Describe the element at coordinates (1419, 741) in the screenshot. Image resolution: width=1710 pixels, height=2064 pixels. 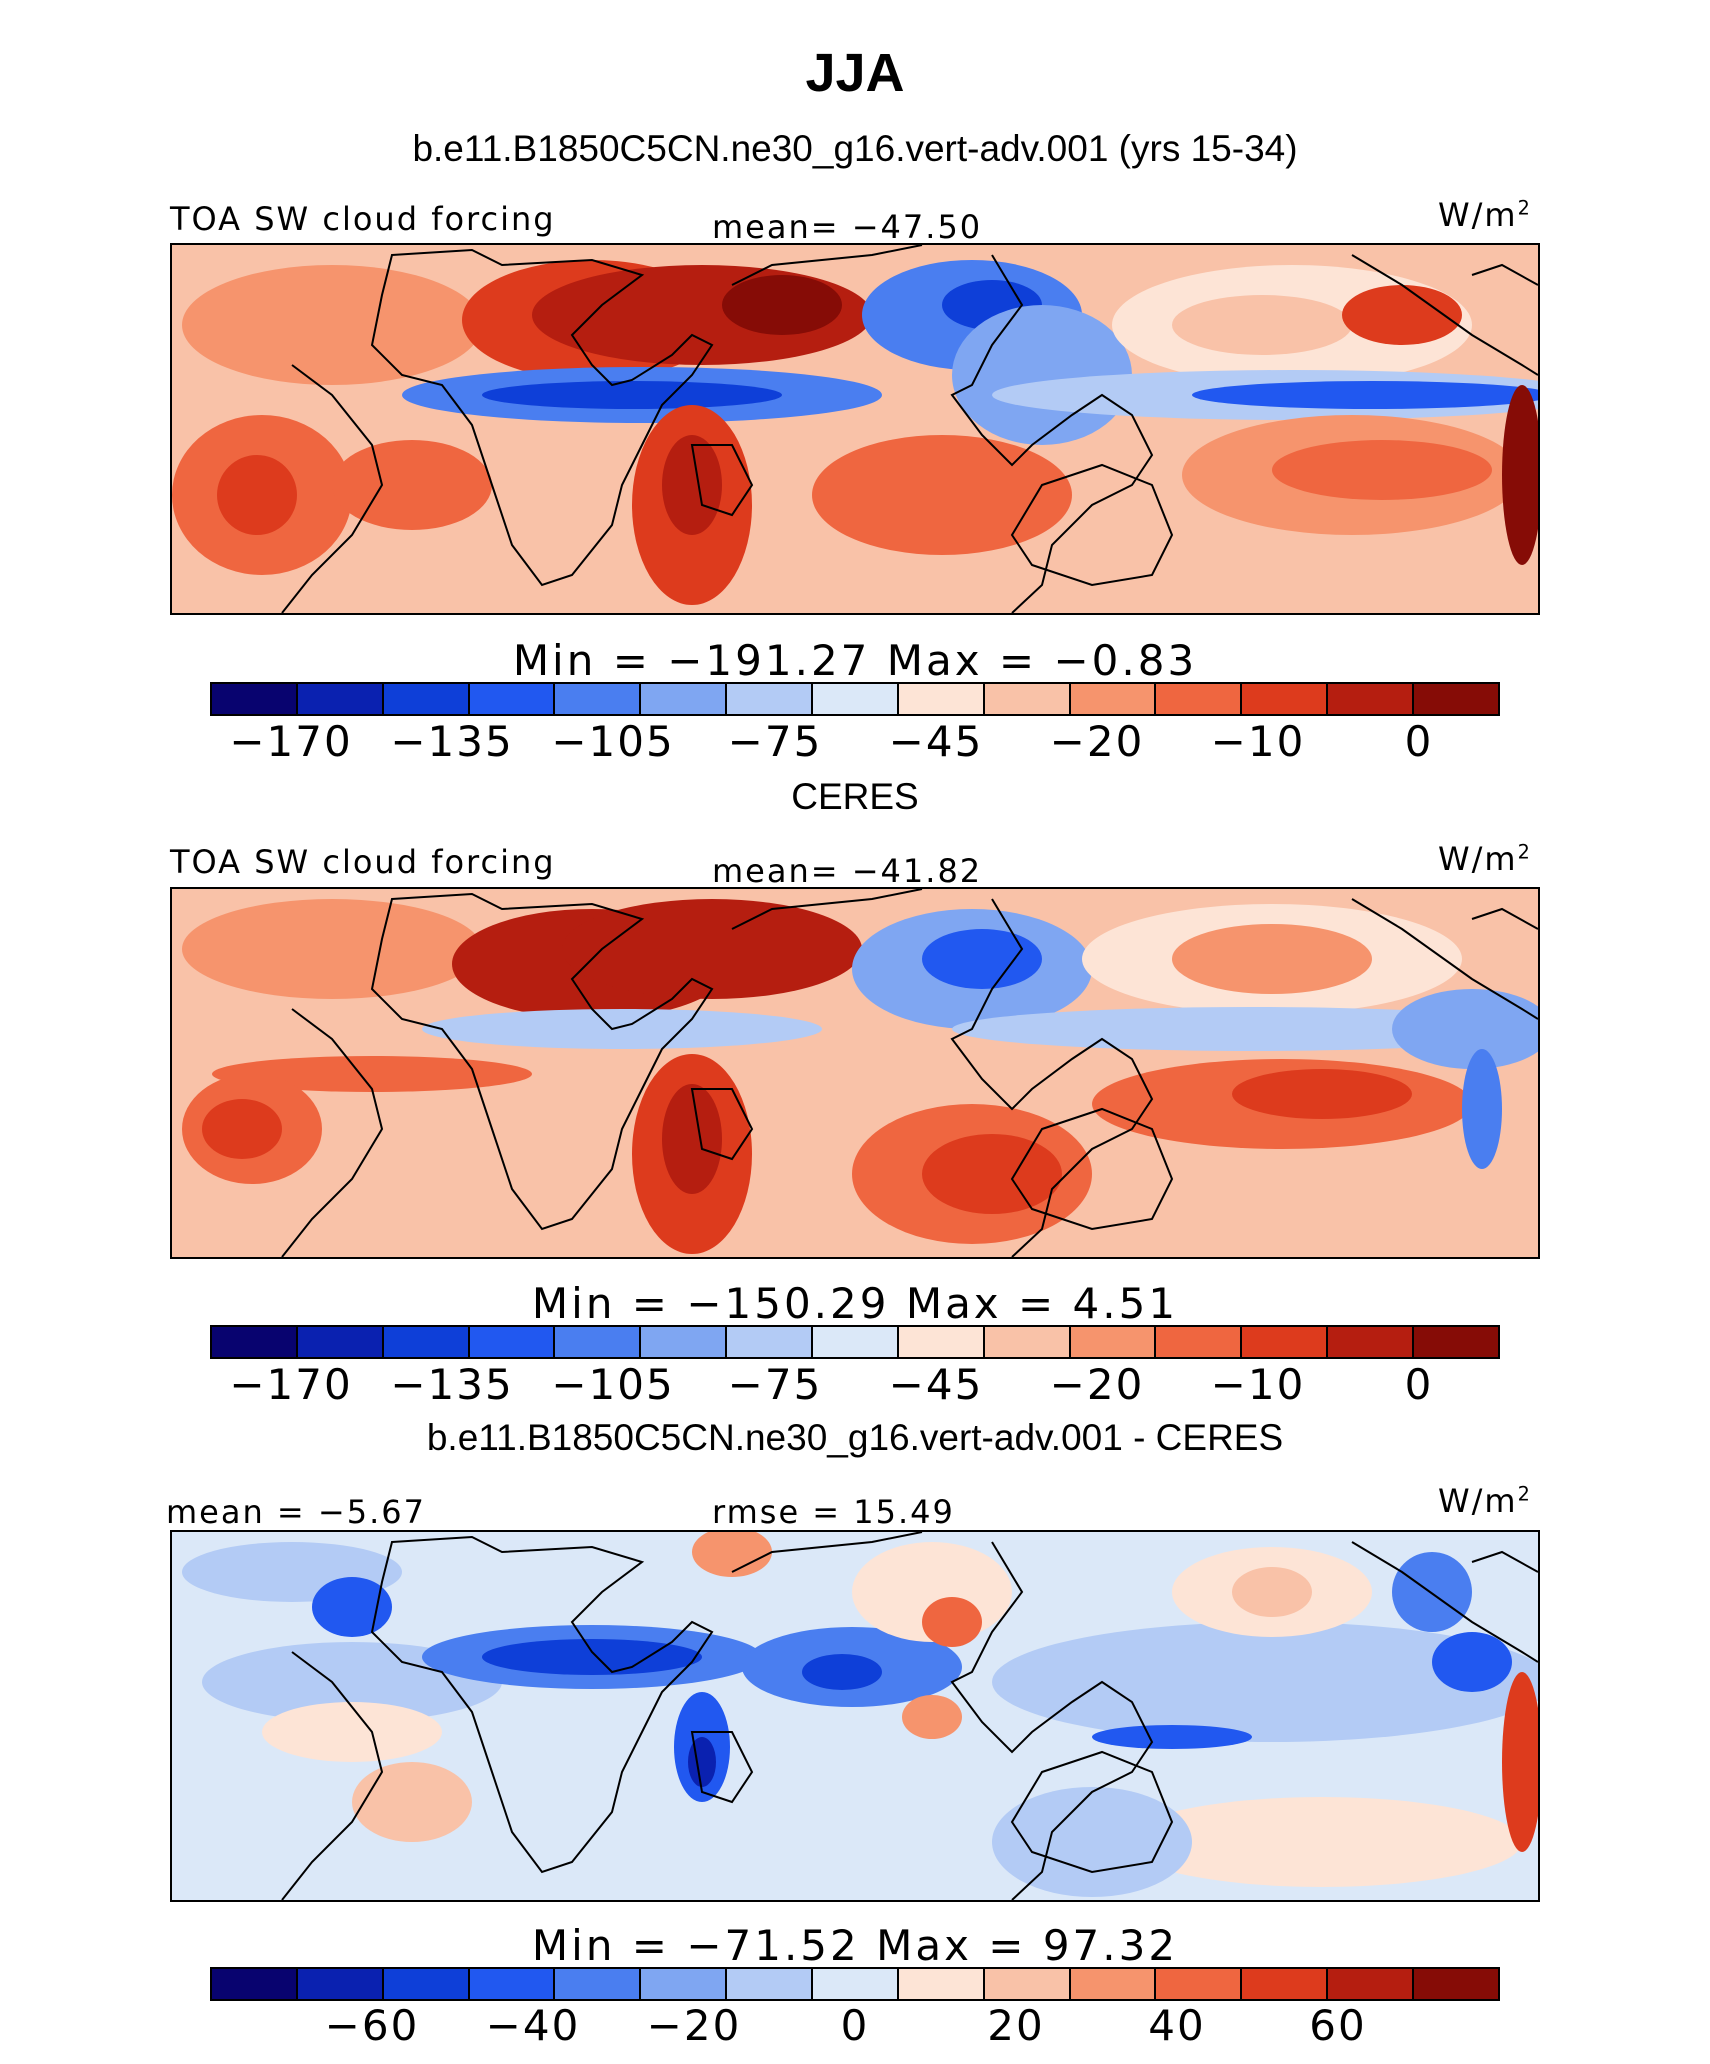
I see `panel-1-tick-label: 0` at that location.